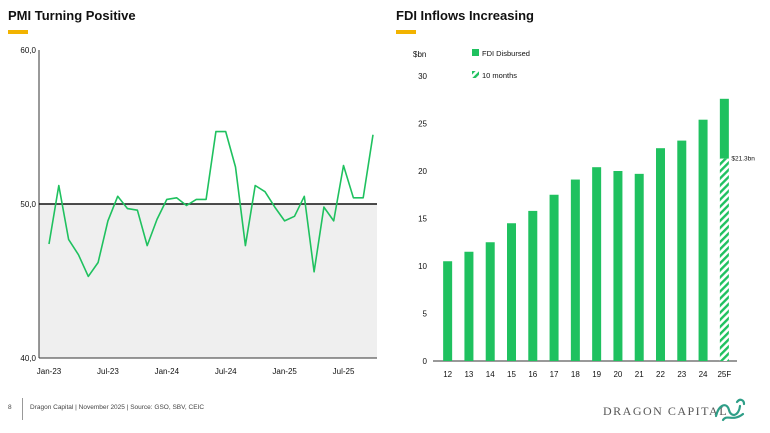 This screenshot has height=433, width=770. I want to click on fdi-y-tick-label: 20, so click(422, 171).